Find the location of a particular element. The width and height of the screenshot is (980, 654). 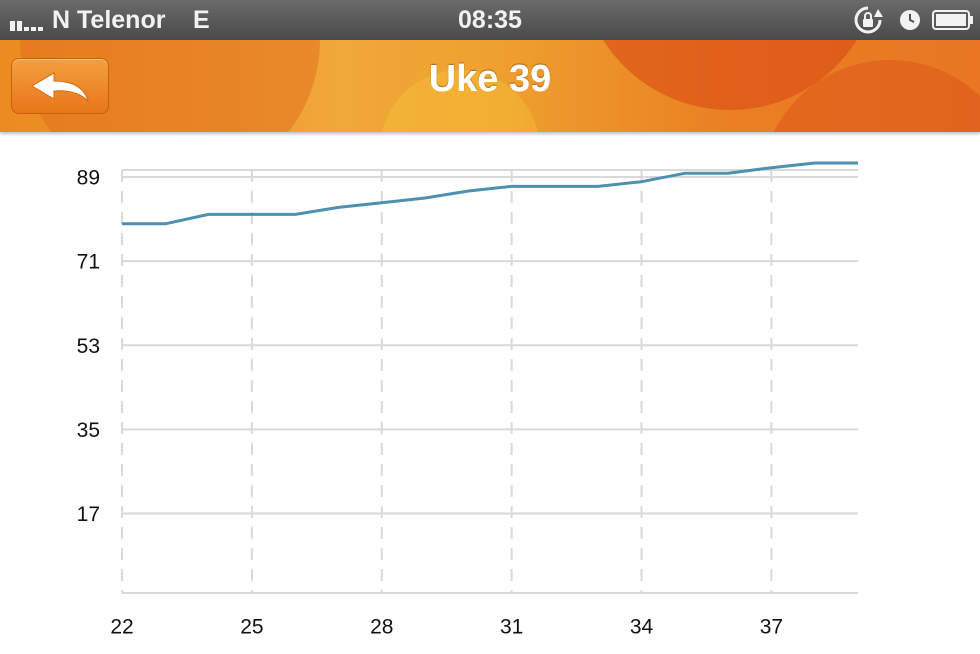

x-tick-label: 28 is located at coordinates (381, 627).